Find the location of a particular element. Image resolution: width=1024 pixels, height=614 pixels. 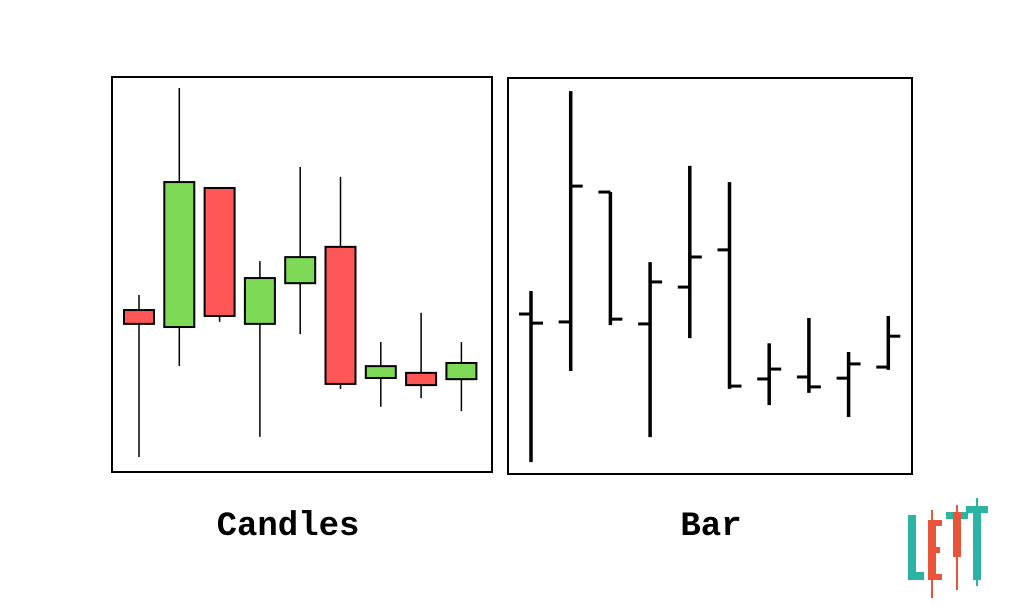

chart-title: Candles is located at coordinates (288, 527).